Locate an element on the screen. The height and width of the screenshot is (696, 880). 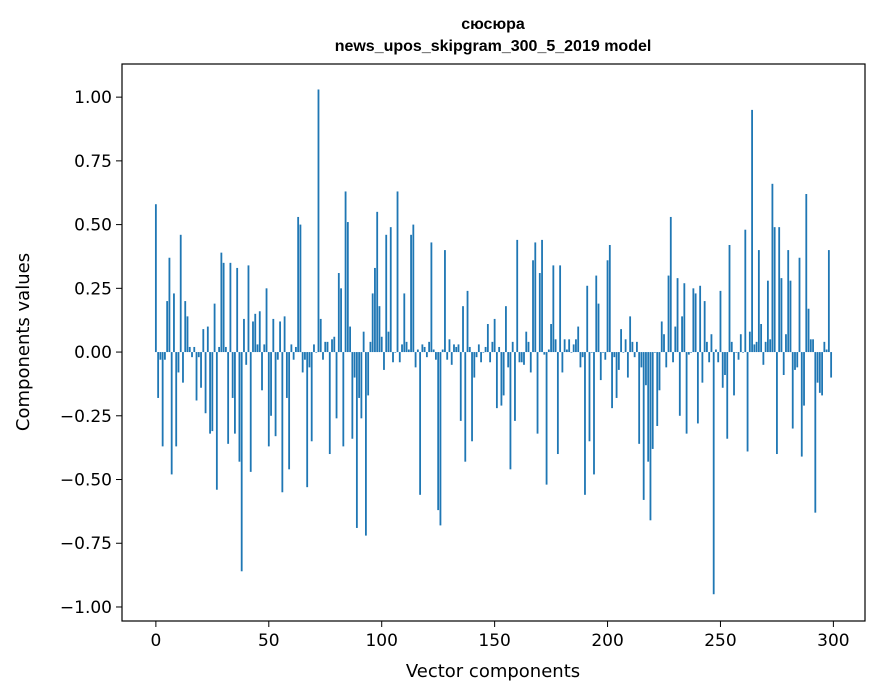
y-axis-label: Components values is located at coordinates (23, 342).